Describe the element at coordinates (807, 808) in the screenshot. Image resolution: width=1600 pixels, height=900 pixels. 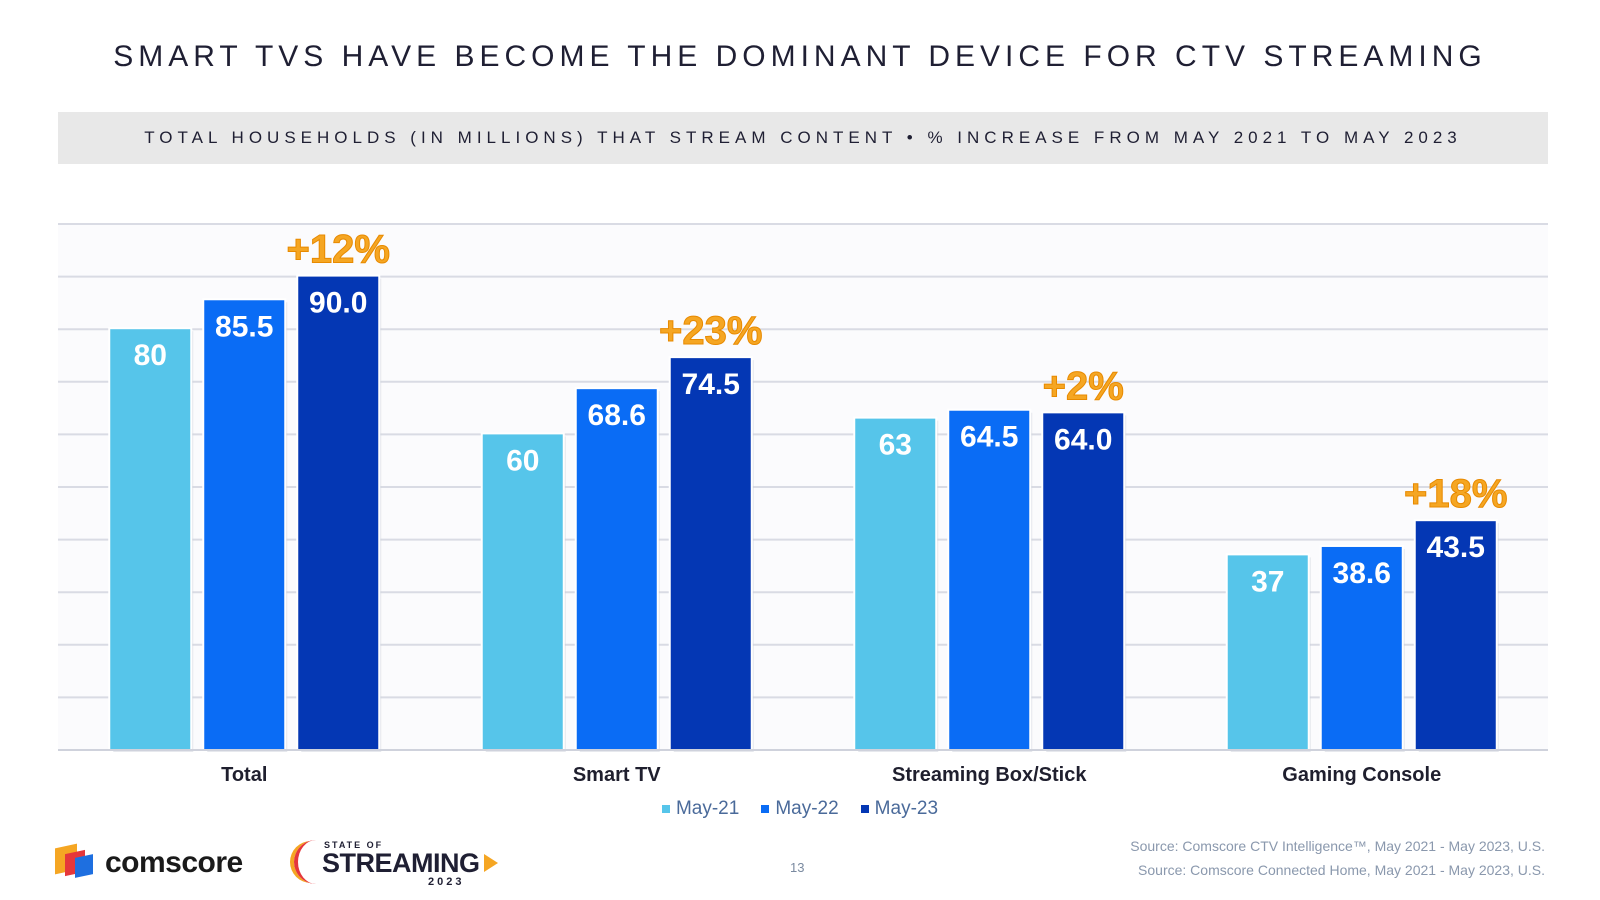
I see `legend-label: May-22` at that location.